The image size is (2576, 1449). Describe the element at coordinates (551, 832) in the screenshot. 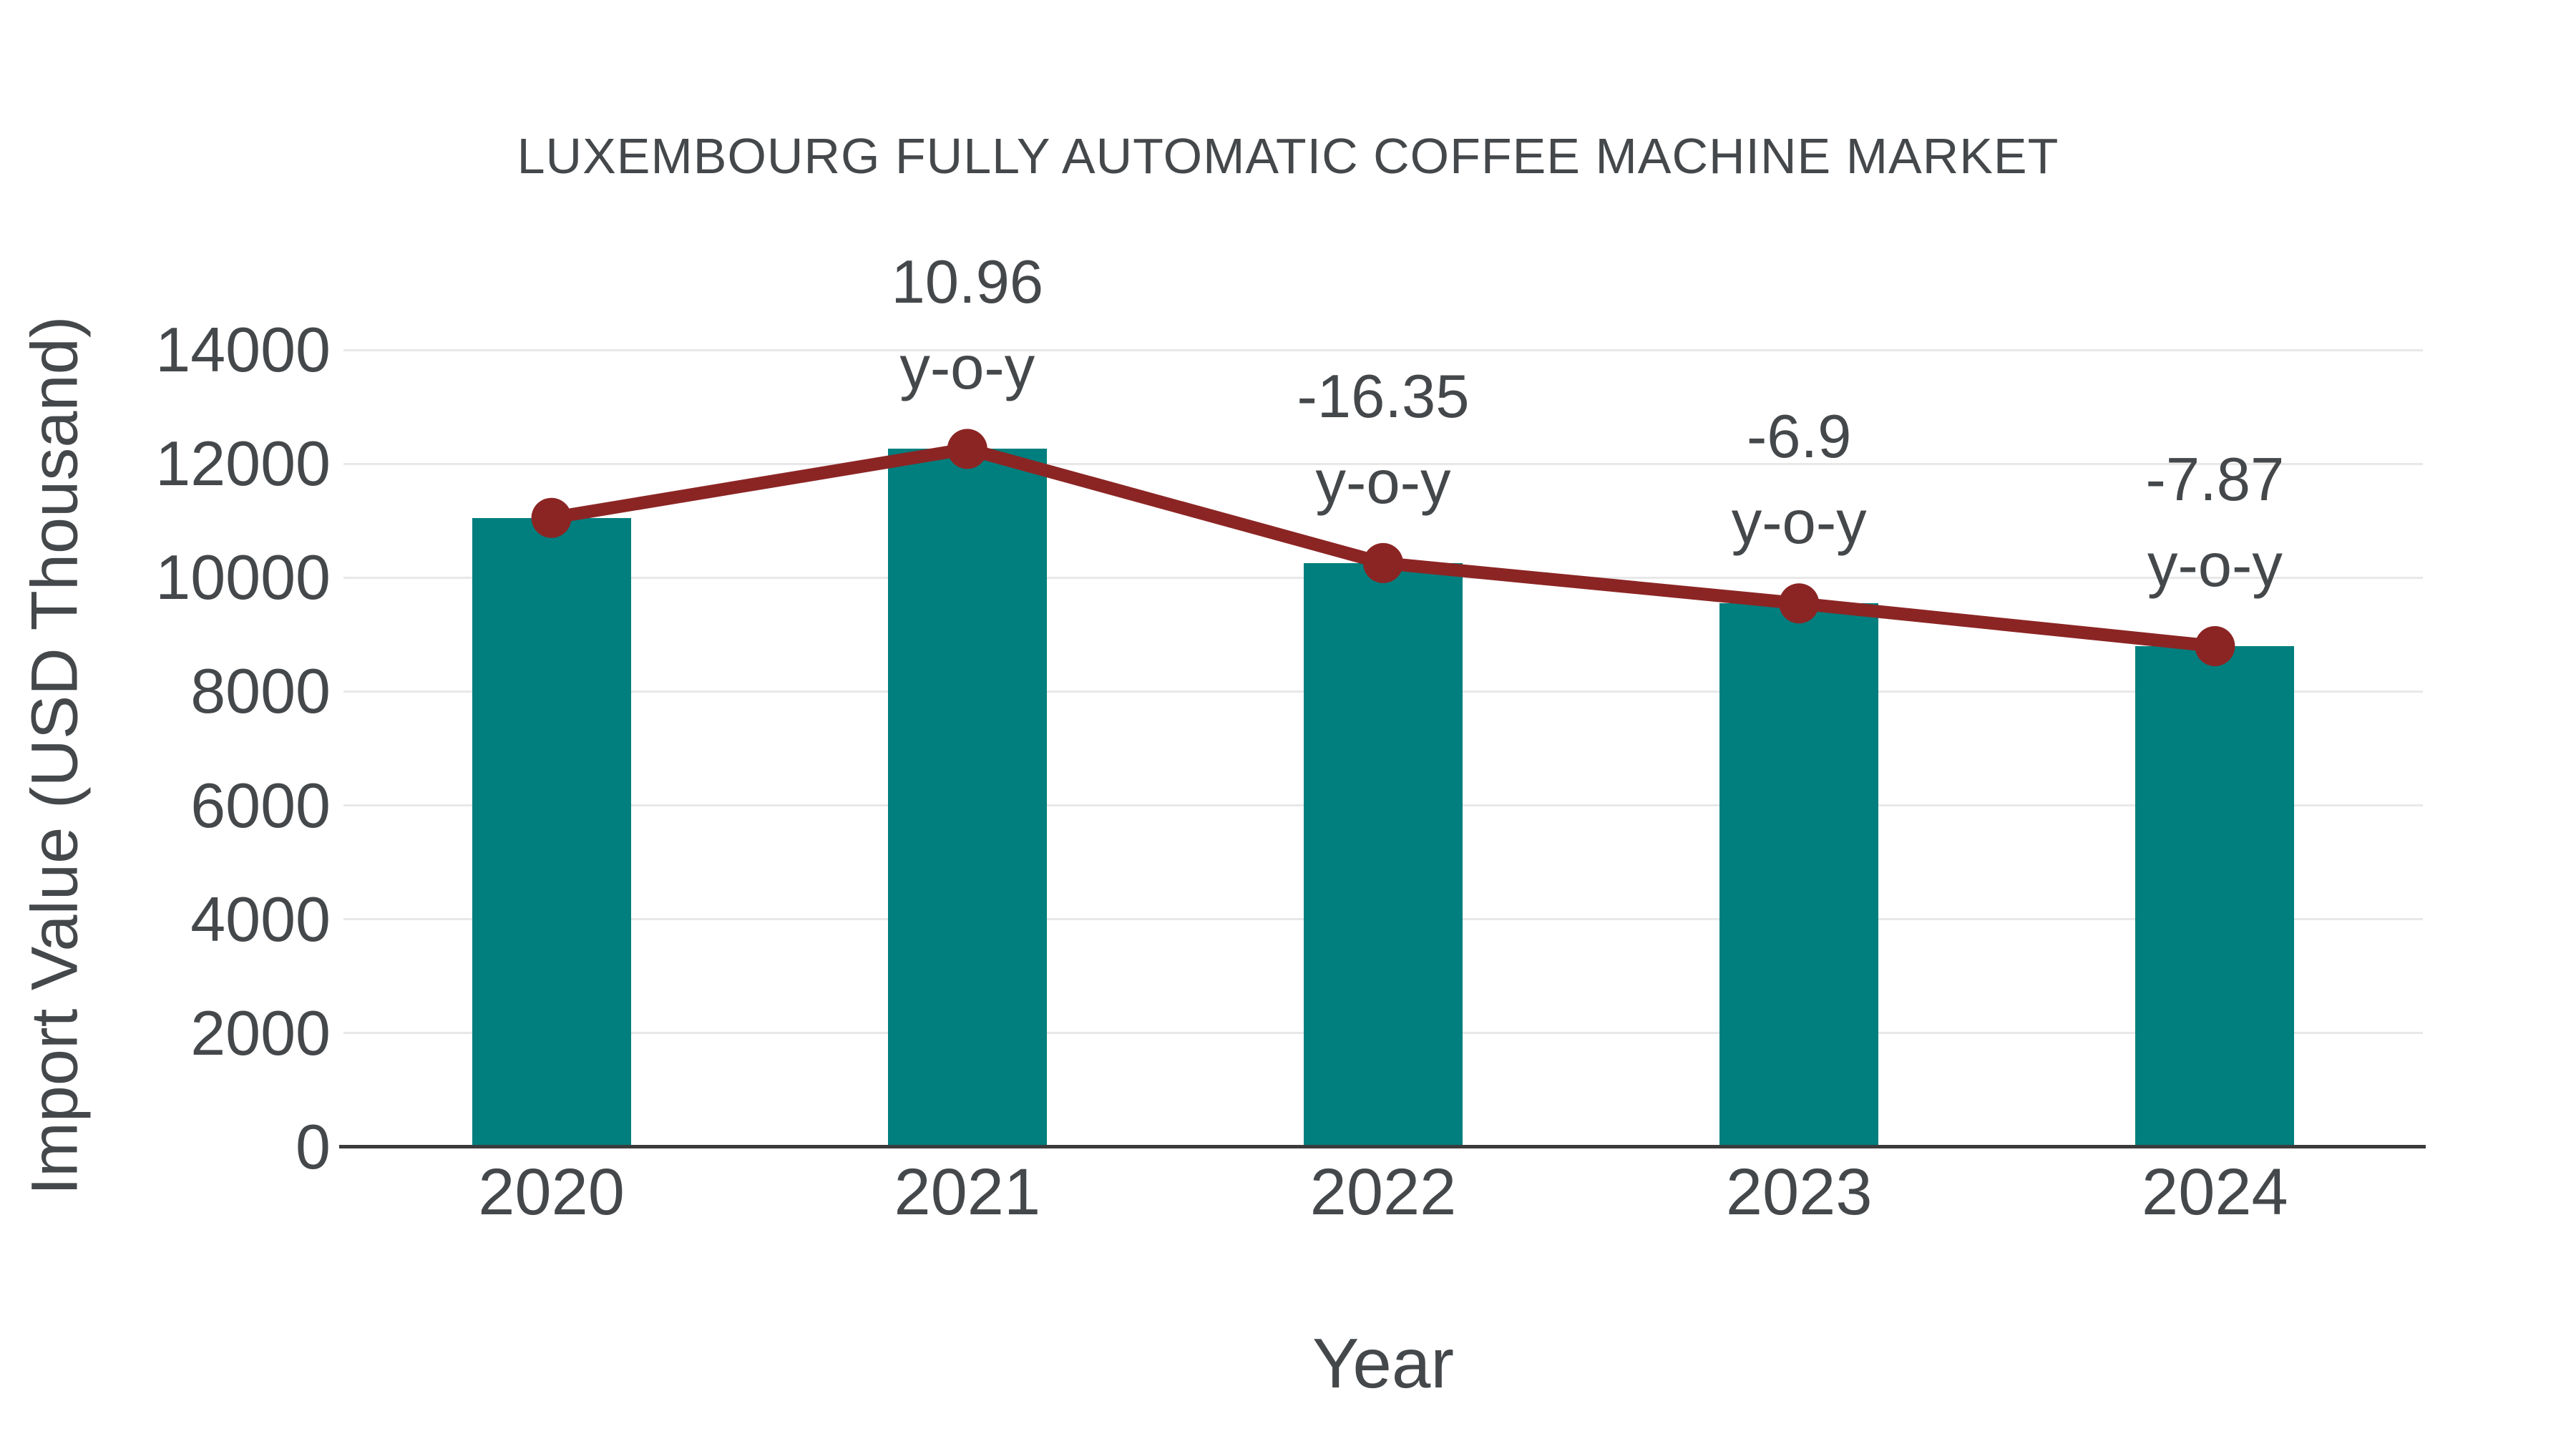

I see `bar-2020` at that location.